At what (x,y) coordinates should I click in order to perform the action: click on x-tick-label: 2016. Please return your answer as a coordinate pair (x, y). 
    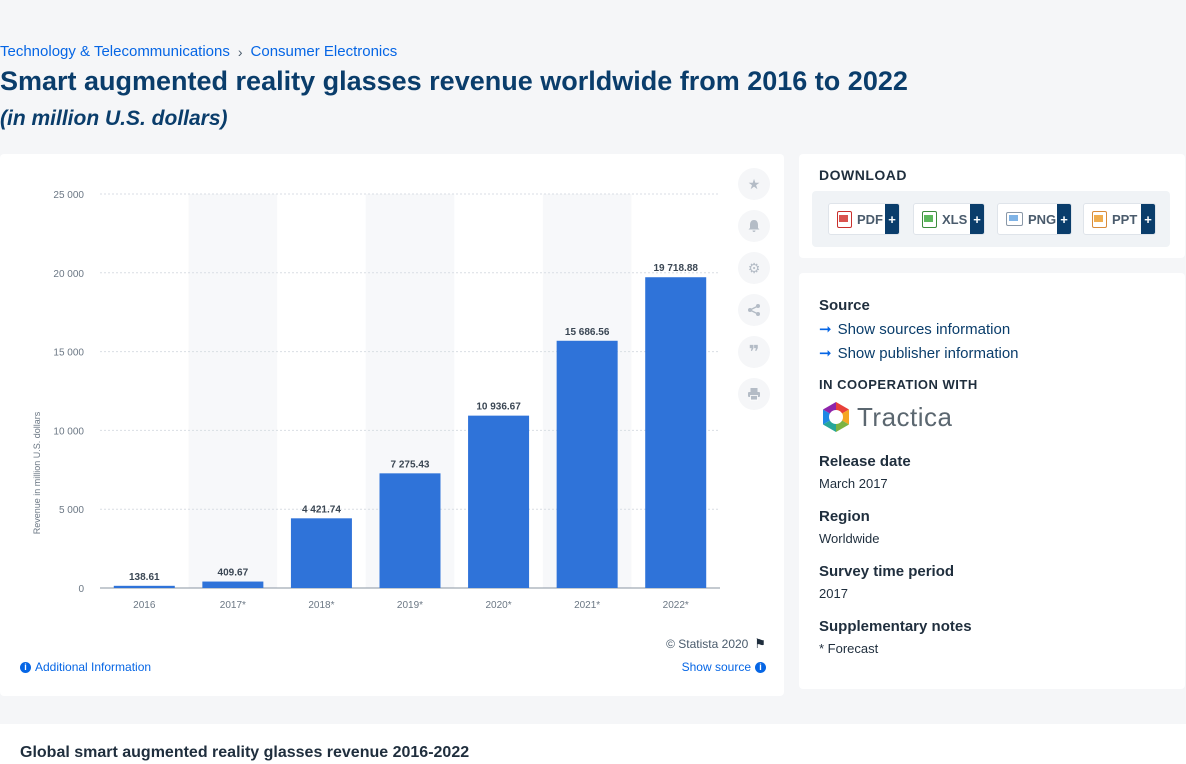
    Looking at the image, I should click on (144, 605).